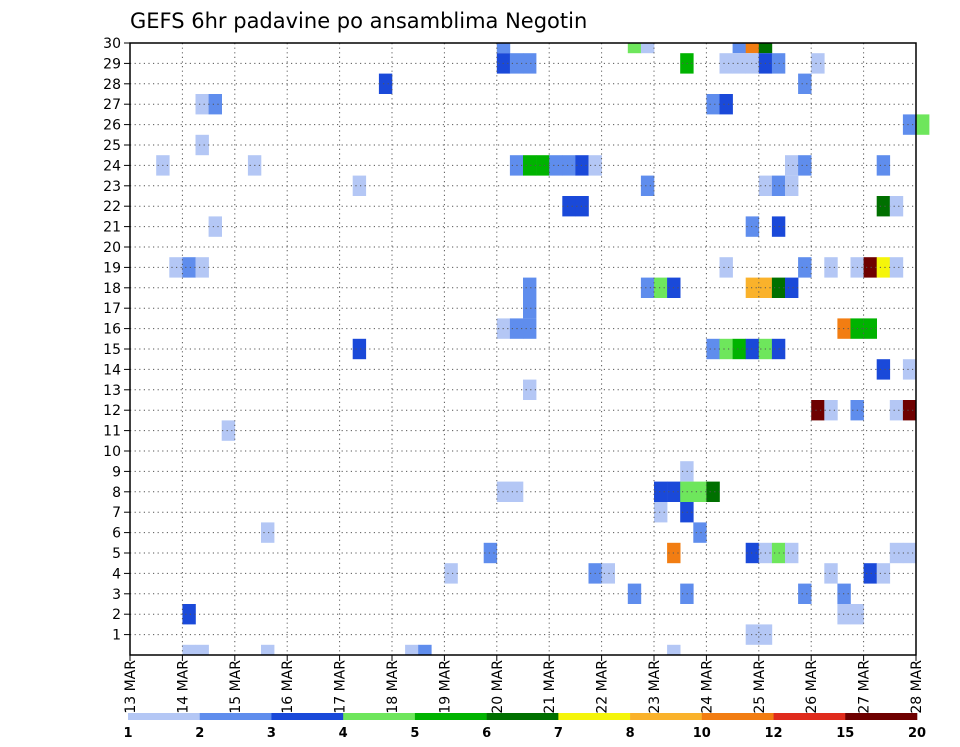 The height and width of the screenshot is (747, 960). Describe the element at coordinates (112, 452) in the screenshot. I see `y-tick-label: 10` at that location.